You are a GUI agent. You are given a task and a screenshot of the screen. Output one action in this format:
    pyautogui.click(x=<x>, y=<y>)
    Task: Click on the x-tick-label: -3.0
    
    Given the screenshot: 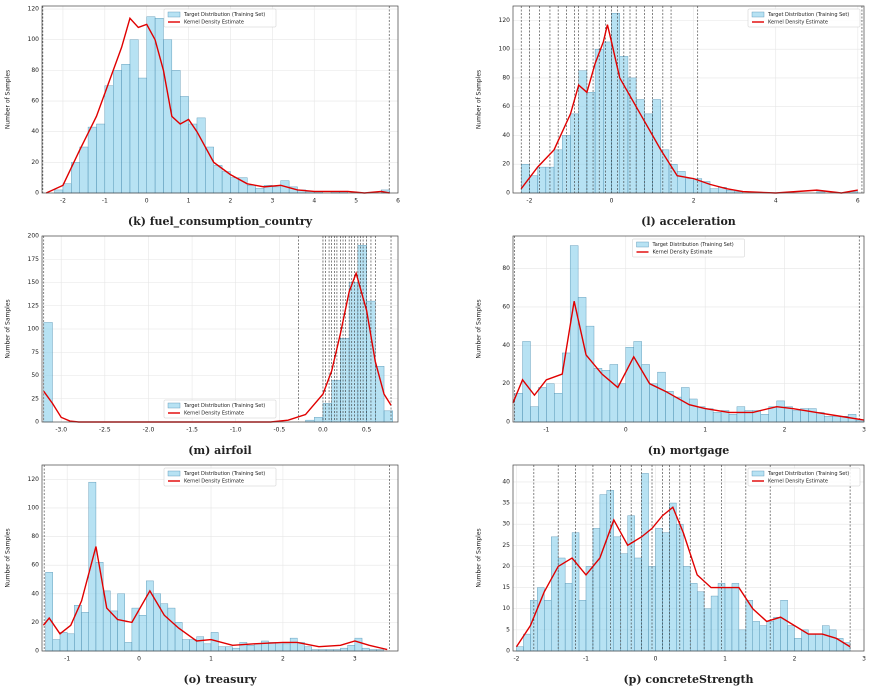 What is the action you would take?
    pyautogui.click(x=61, y=430)
    